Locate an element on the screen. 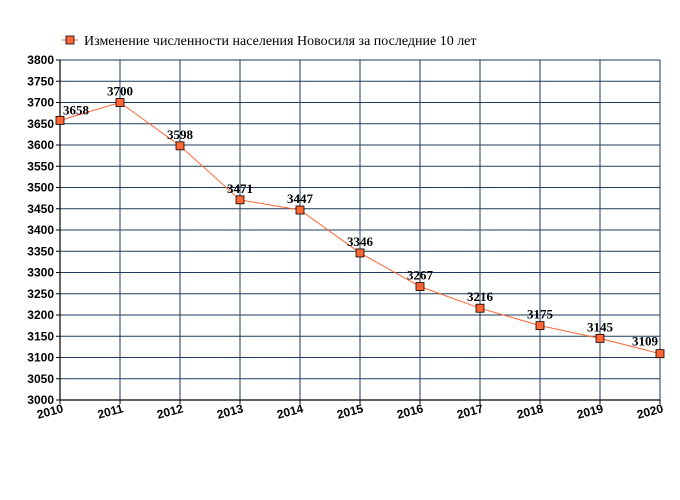  y-tick-label: 3550 is located at coordinates (40, 166).